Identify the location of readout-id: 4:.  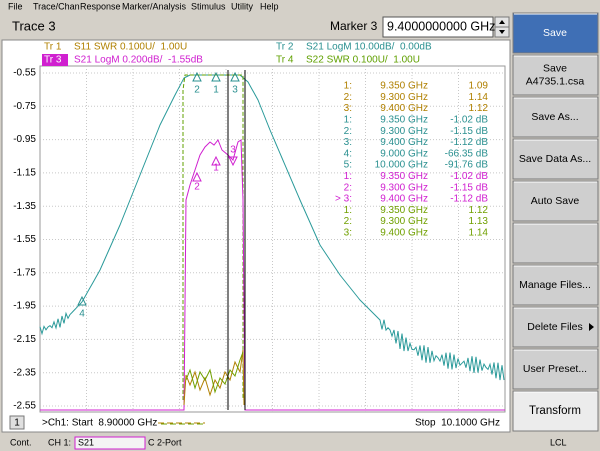
(348, 153).